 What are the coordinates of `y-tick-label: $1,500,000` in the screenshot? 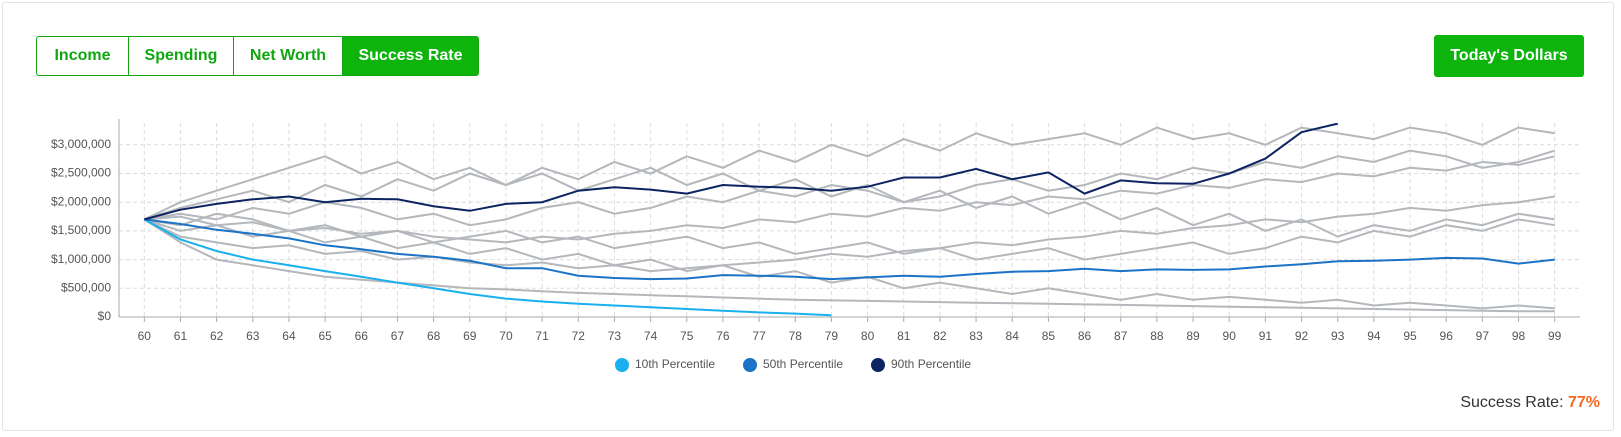 It's located at (81, 230).